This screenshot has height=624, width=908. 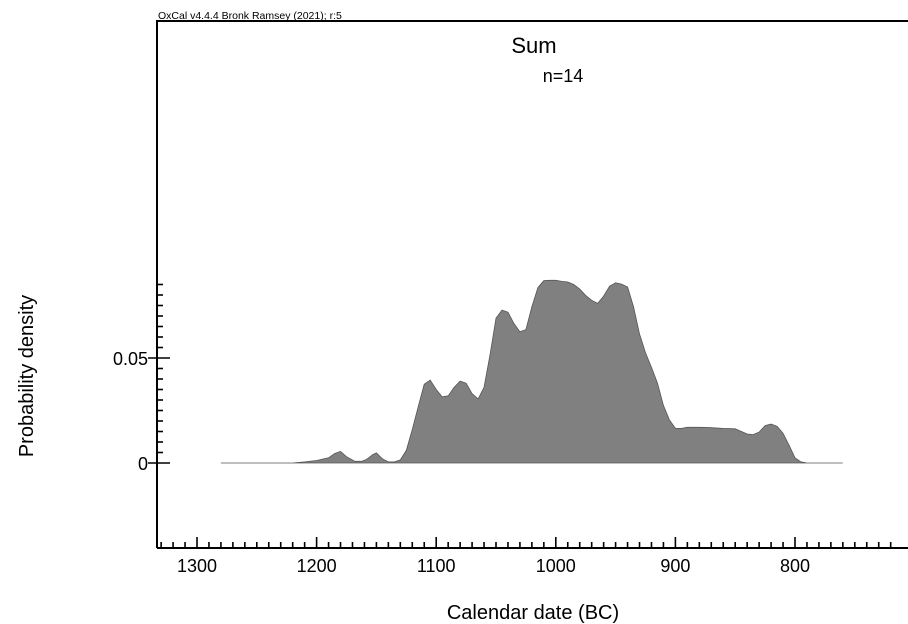 What do you see at coordinates (675, 566) in the screenshot?
I see `x-tick-label: 900` at bounding box center [675, 566].